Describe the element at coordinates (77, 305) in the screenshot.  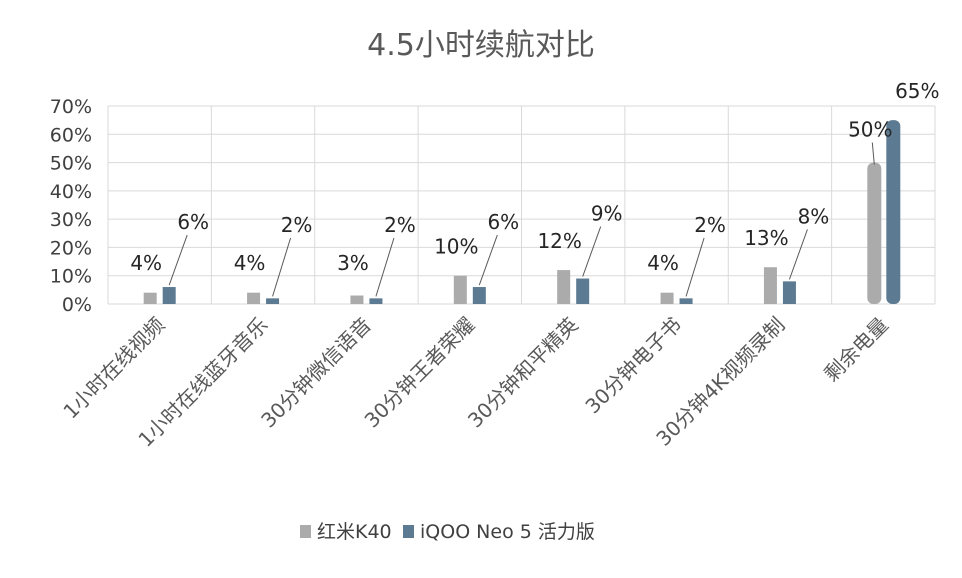
I see `y-tick-label: 0%` at that location.